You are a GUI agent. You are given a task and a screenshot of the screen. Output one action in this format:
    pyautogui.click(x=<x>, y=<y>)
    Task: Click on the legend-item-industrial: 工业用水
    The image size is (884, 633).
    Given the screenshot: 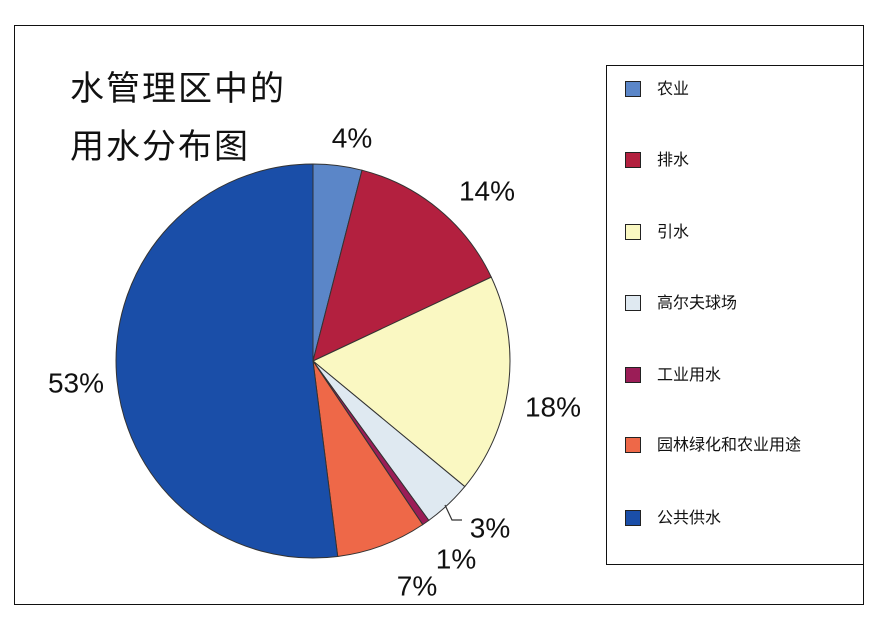 What is the action you would take?
    pyautogui.click(x=721, y=375)
    